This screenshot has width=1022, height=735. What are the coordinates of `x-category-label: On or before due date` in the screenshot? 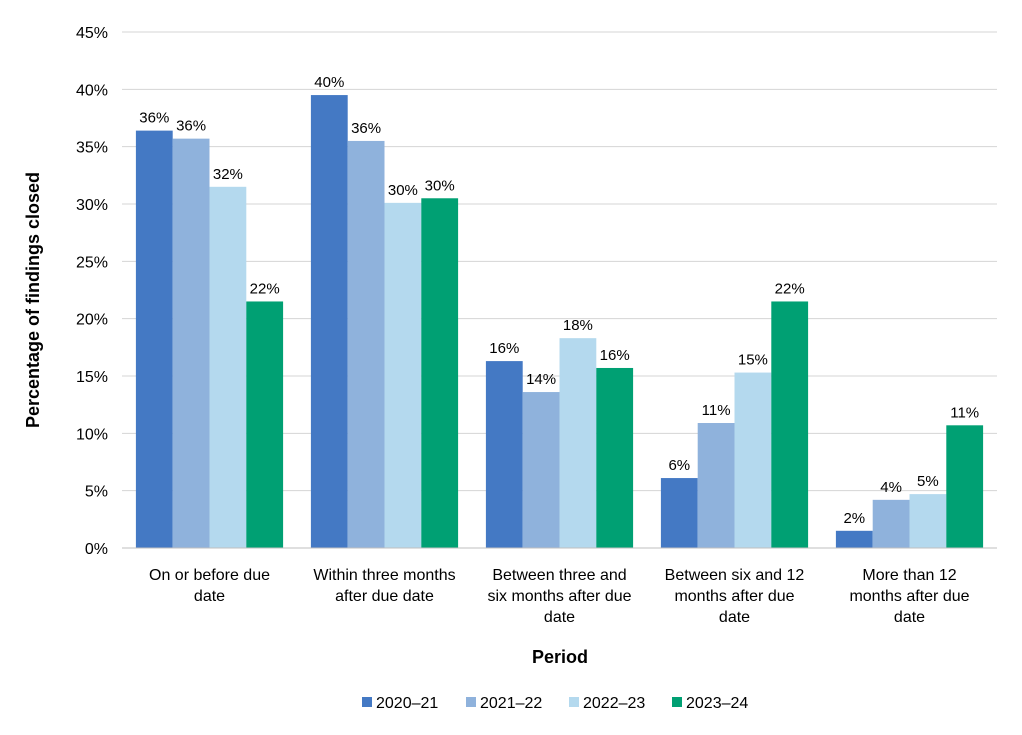 It's located at (209, 586).